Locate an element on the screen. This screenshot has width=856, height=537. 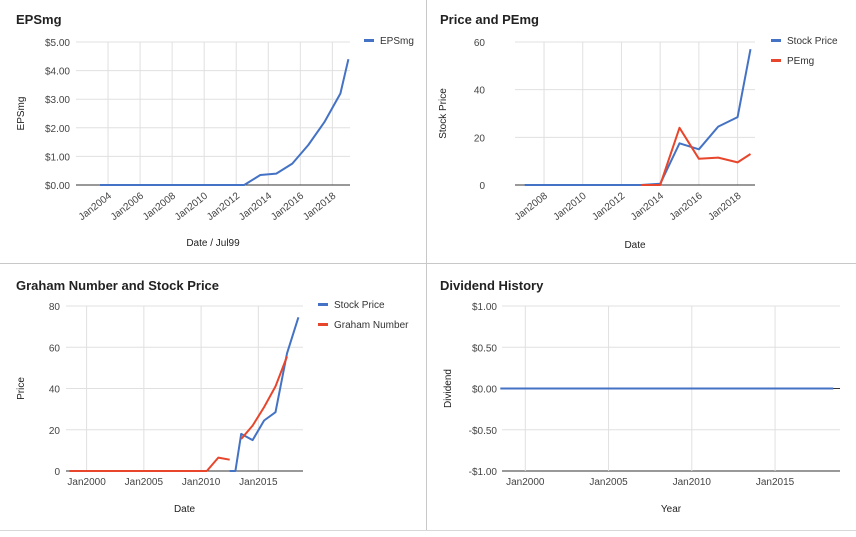
y-tick-label: -$0.50 is located at coordinates (483, 431).